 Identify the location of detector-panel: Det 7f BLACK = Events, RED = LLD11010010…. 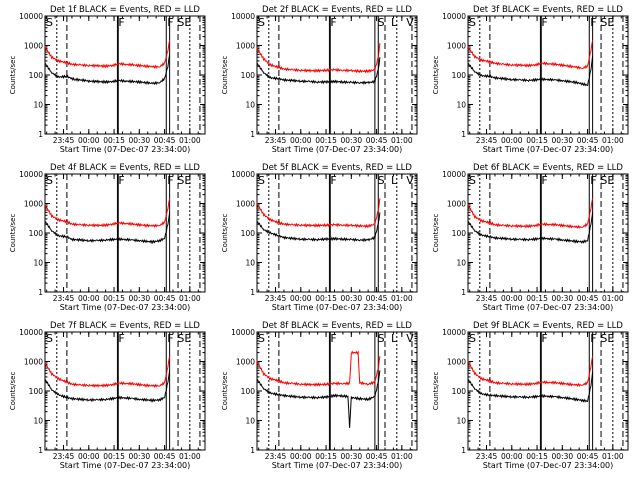
(107, 395).